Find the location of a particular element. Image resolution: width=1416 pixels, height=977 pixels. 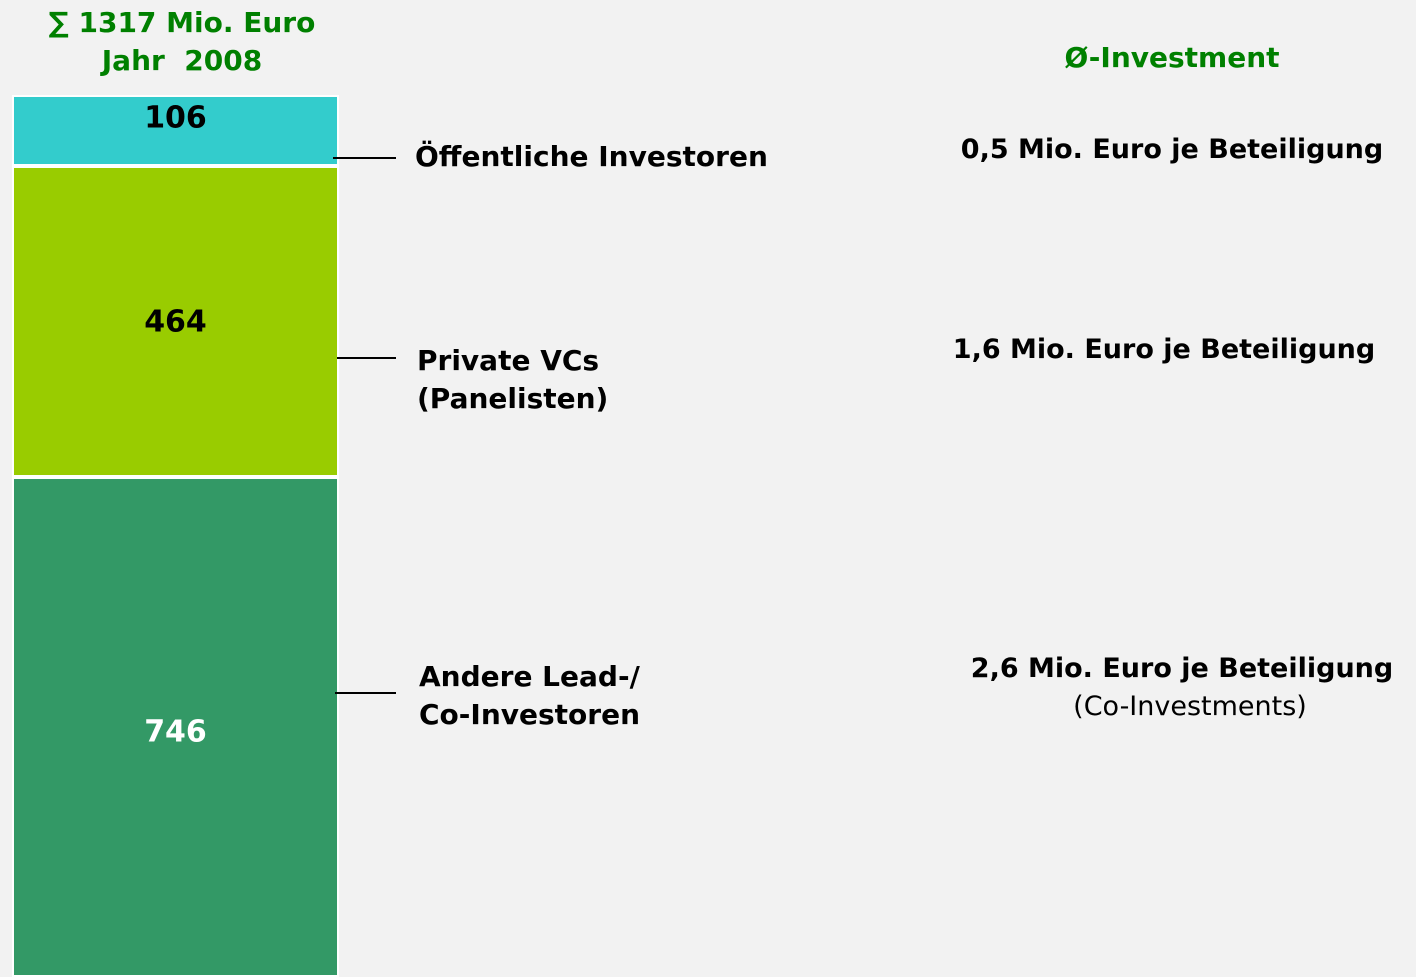

average-label: 0,5 Mio. Euro je Beteiligung is located at coordinates (1172, 149).